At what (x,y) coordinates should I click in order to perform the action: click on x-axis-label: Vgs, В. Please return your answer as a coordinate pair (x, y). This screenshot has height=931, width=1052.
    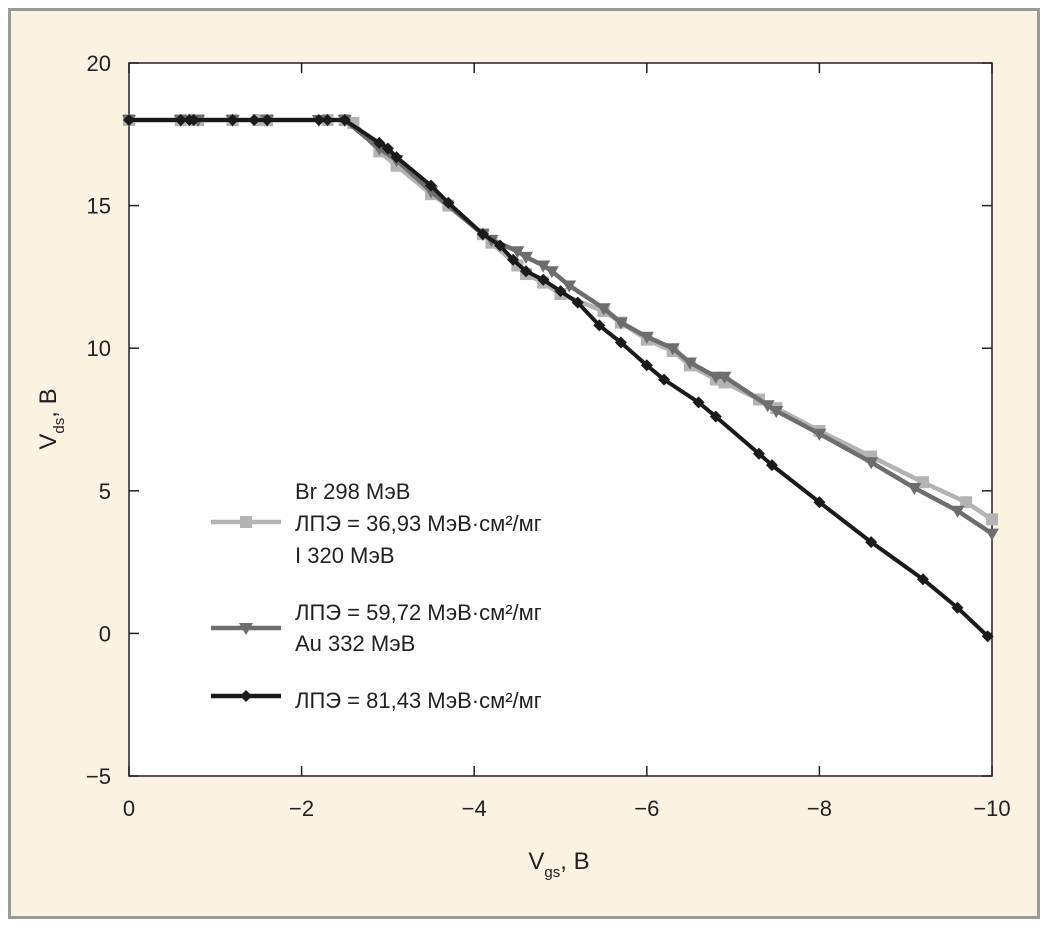
    Looking at the image, I should click on (558, 864).